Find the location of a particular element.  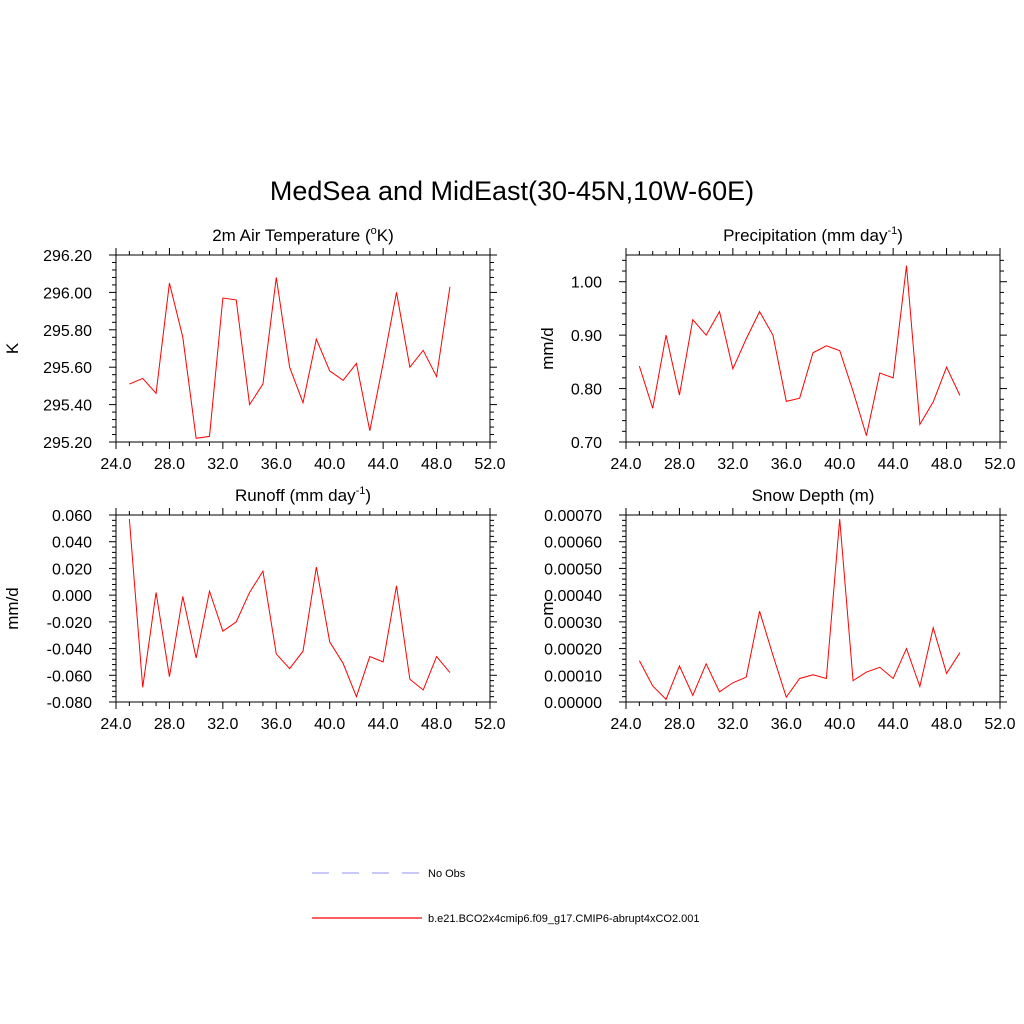

y-tick-label: 0.00000 is located at coordinates (573, 703).